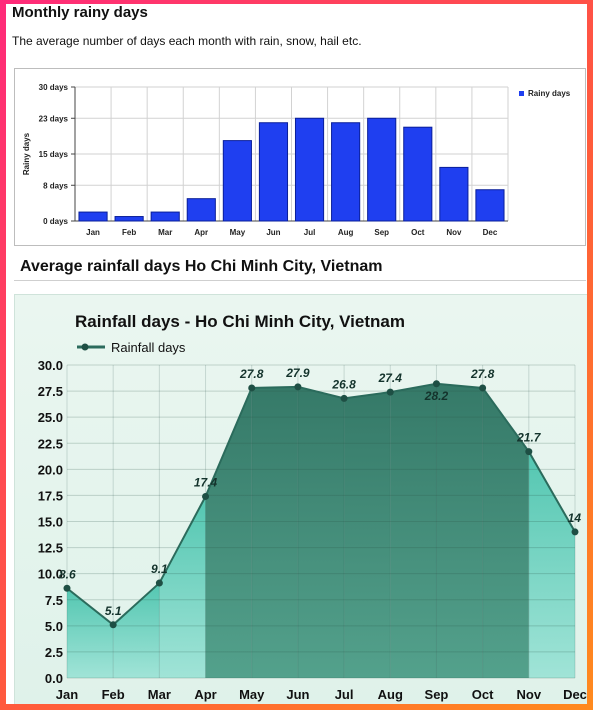  I want to click on section-title-rainy-days: Monthly rainy days, so click(80, 12).